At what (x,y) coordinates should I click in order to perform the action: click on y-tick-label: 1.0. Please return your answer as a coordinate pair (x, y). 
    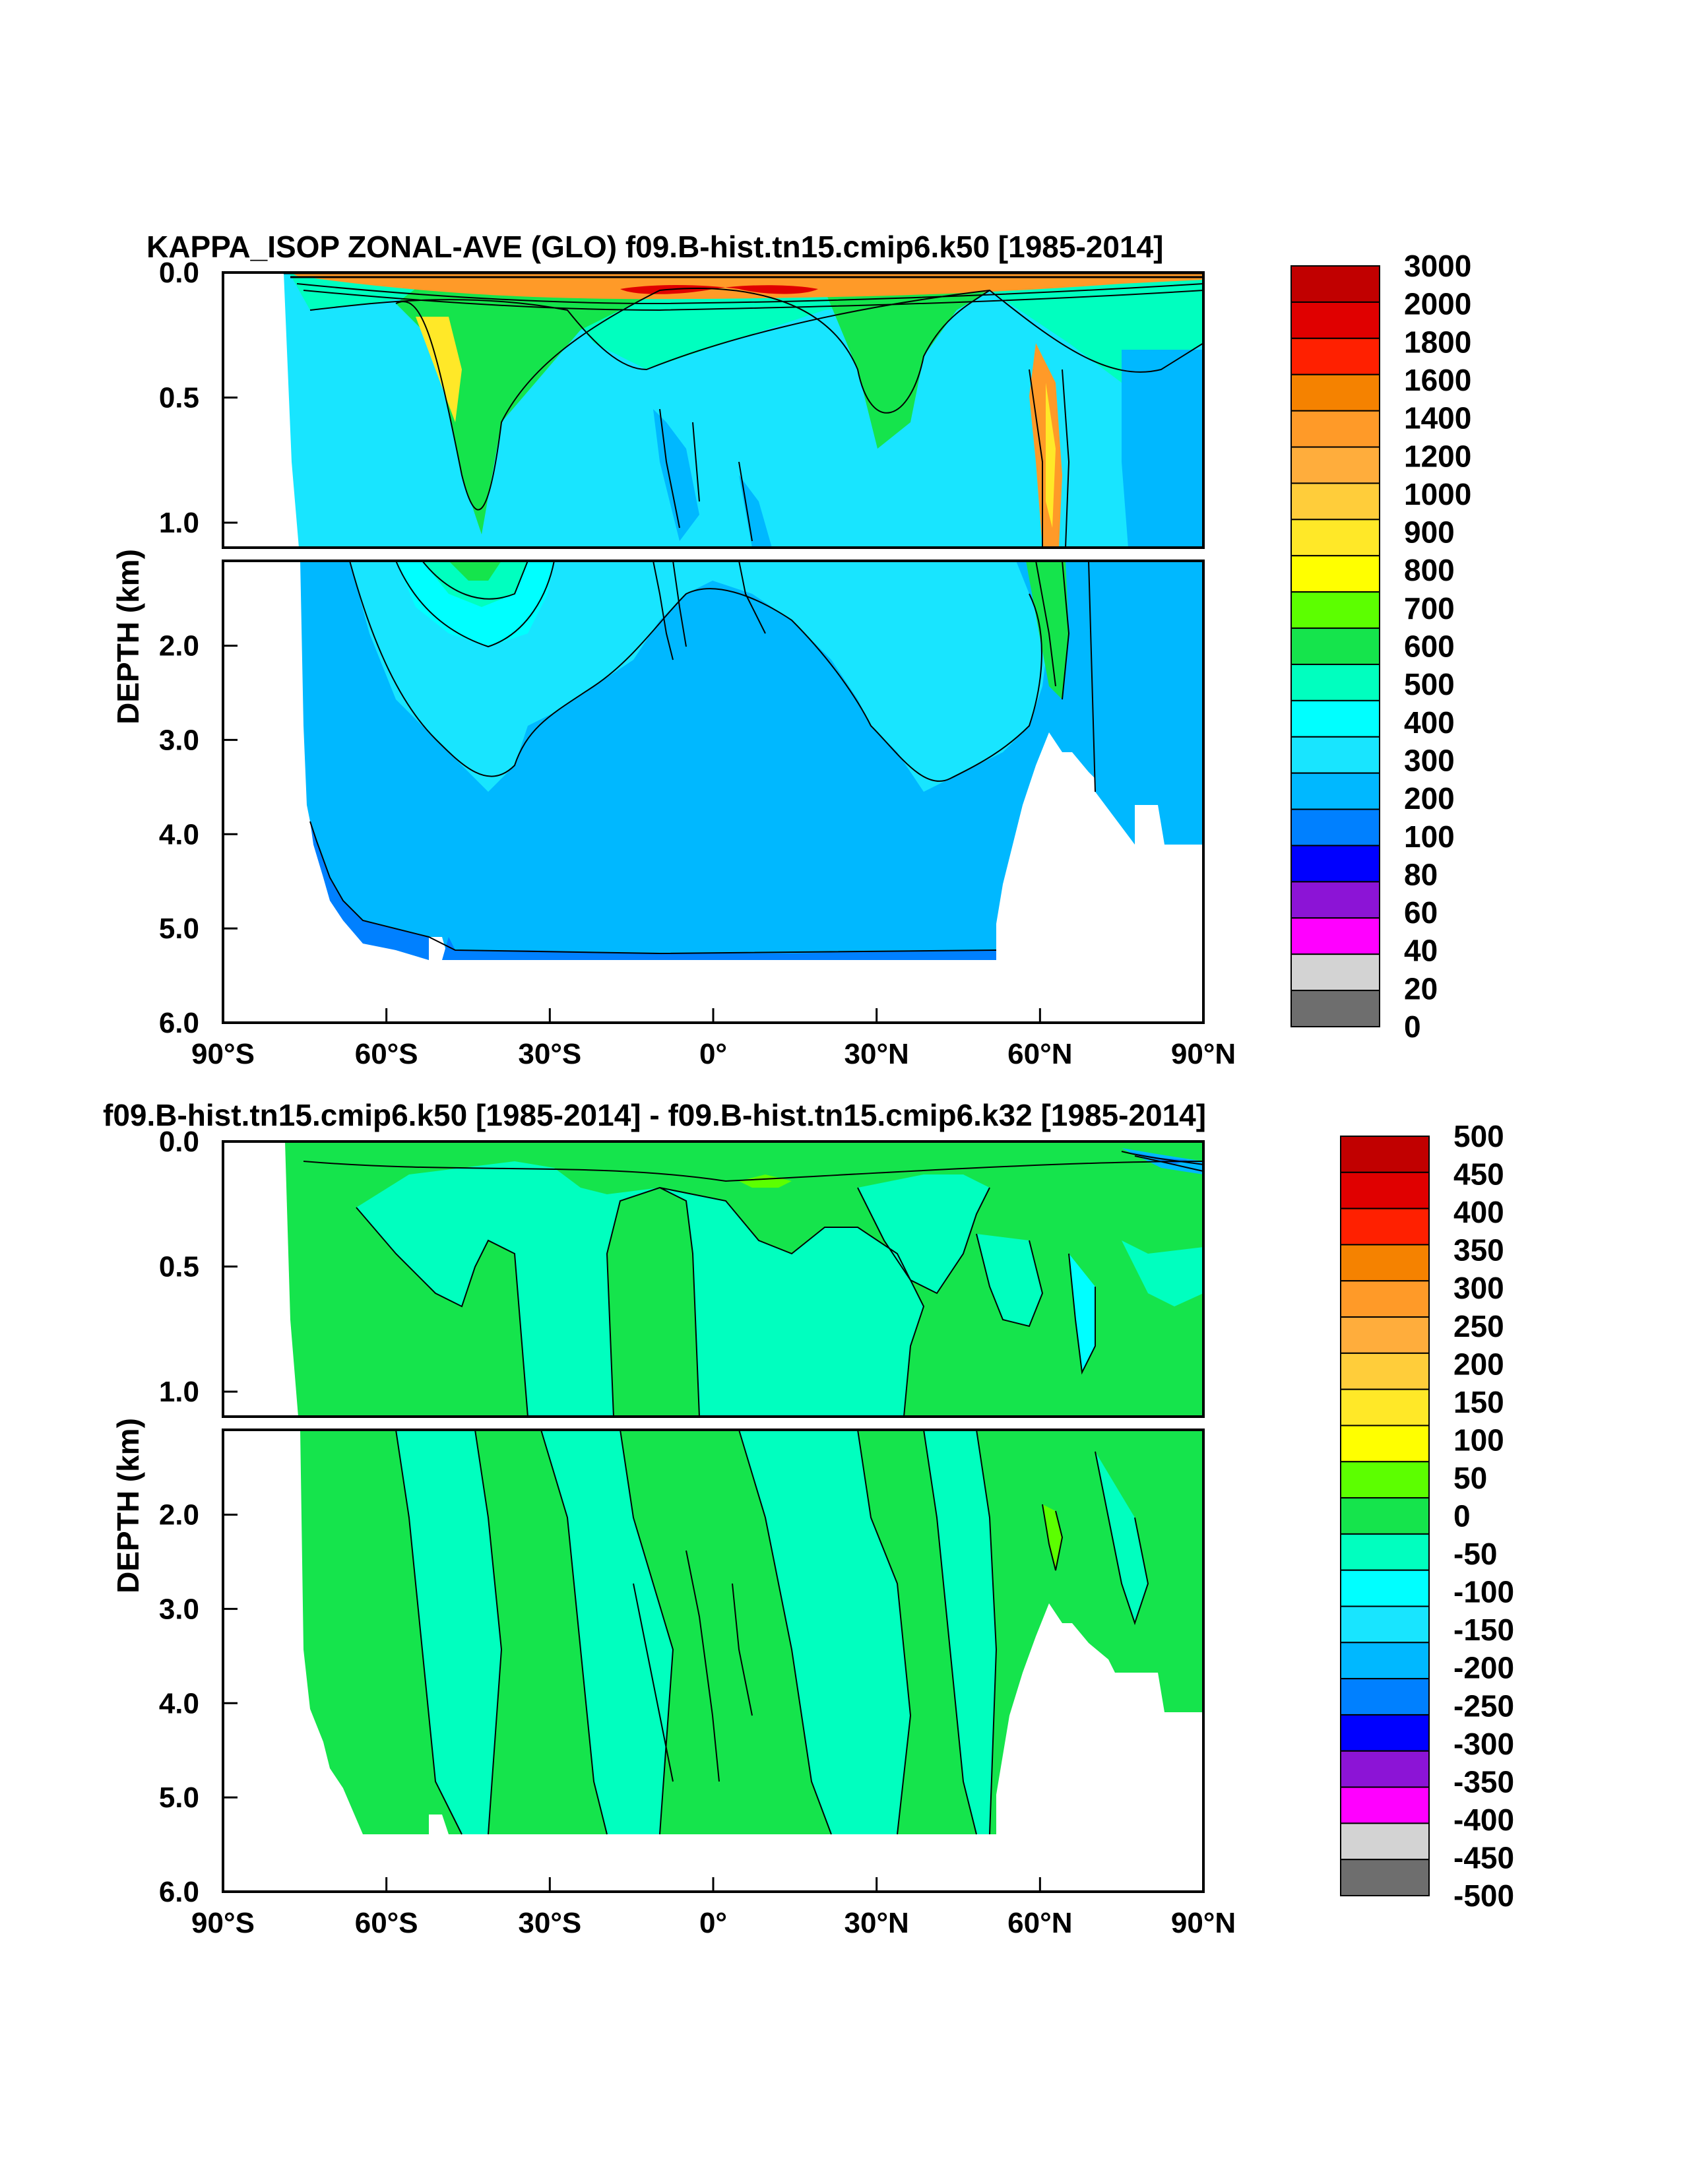
    Looking at the image, I should click on (179, 523).